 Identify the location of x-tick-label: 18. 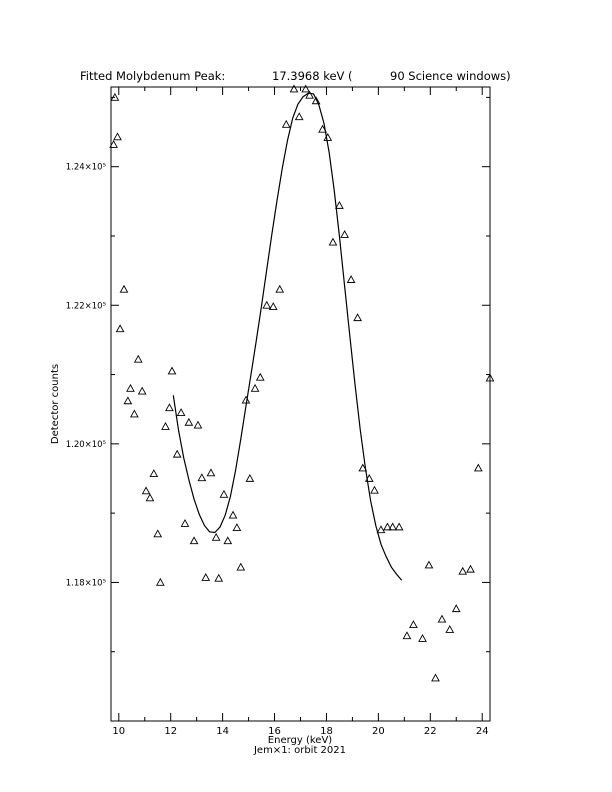
(326, 731).